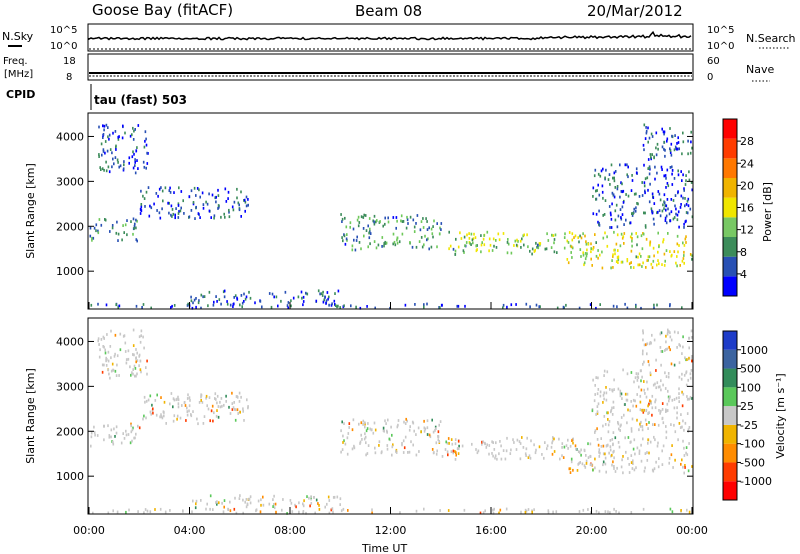 The width and height of the screenshot is (800, 554). I want to click on velocity-colorbar-label: Velocity [m s⁻¹], so click(780, 415).